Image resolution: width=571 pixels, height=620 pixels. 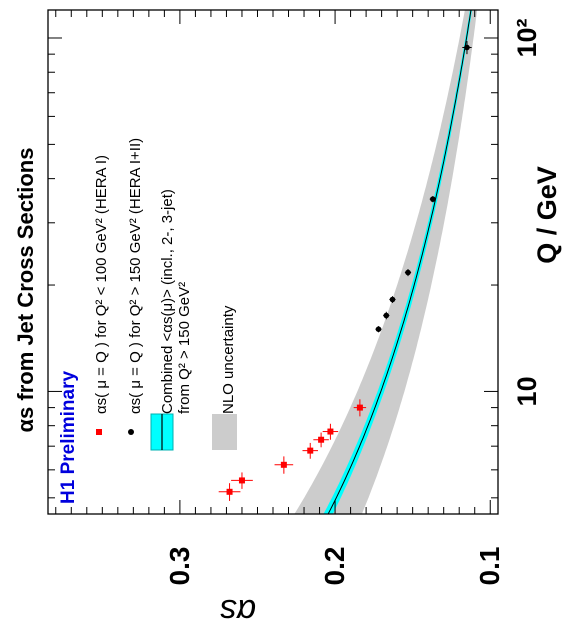 What do you see at coordinates (101, 284) in the screenshot?
I see `legend-label-hera1: αs( μ = Q ) for Q² < 100 GeV² (HERA I)` at bounding box center [101, 284].